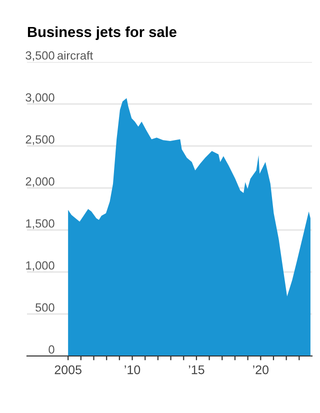 The width and height of the screenshot is (320, 413). Describe the element at coordinates (40, 182) in the screenshot. I see `y-tick-label: 2,000` at that location.